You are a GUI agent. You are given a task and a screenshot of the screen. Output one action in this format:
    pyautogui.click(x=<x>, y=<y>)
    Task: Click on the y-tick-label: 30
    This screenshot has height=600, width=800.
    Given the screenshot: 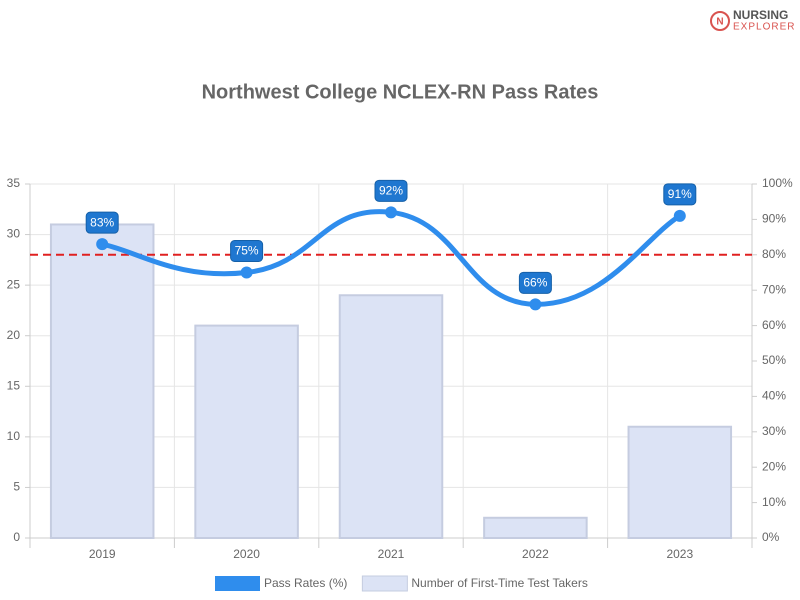 What is the action you would take?
    pyautogui.click(x=14, y=234)
    